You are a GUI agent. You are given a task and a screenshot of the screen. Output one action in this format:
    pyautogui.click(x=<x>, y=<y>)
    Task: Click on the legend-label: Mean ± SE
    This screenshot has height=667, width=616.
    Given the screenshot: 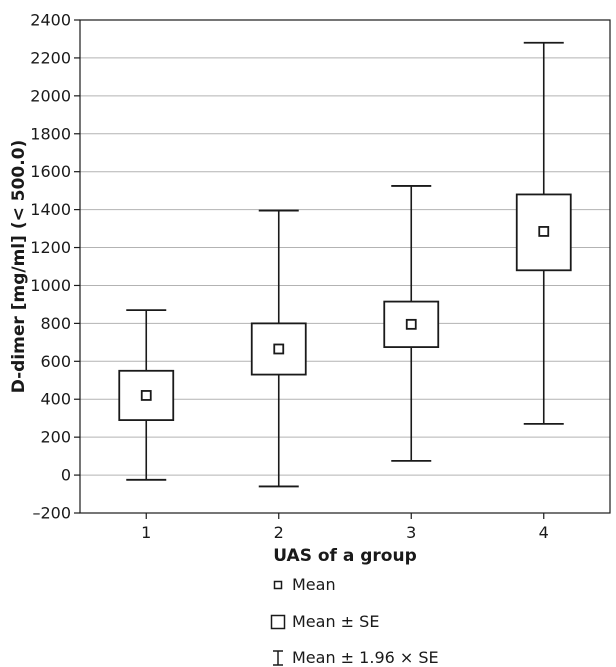 What is the action you would take?
    pyautogui.click(x=335, y=621)
    